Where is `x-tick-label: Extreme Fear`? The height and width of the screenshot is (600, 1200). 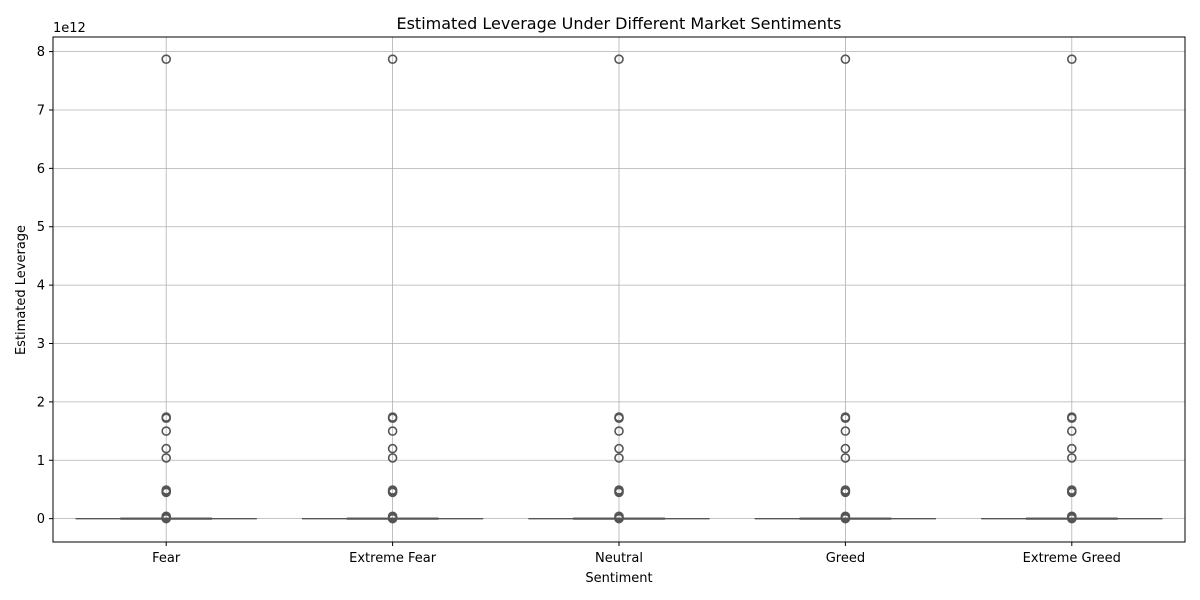 x-tick-label: Extreme Fear is located at coordinates (393, 558).